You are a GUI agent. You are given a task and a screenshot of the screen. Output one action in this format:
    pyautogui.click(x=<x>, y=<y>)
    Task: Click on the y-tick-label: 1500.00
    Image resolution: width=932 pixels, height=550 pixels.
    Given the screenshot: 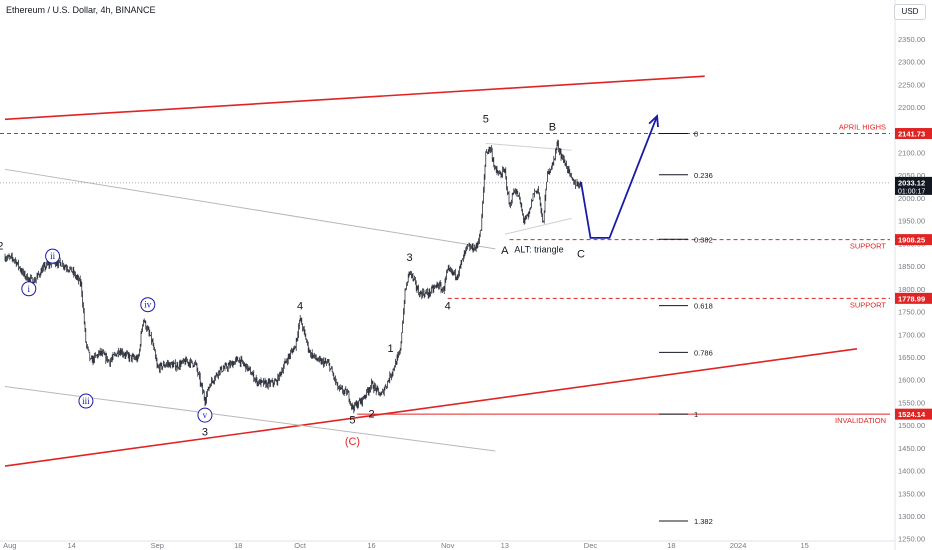 What is the action you would take?
    pyautogui.click(x=911, y=425)
    